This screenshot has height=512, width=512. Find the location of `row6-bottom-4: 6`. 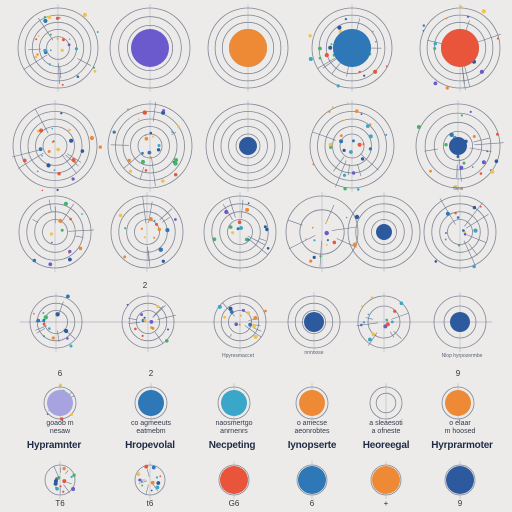

row6-bottom-4: 6 is located at coordinates (312, 503).